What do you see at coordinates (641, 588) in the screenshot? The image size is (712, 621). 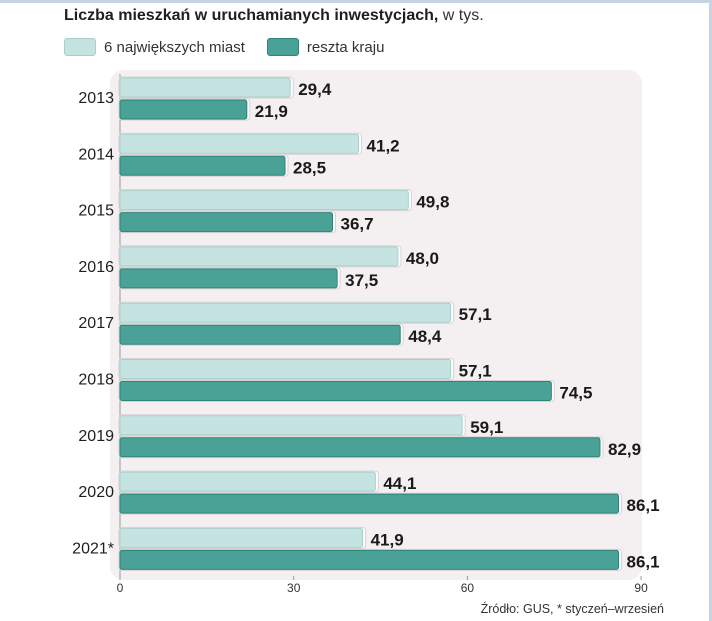 I see `x-tick-label: 90` at bounding box center [641, 588].